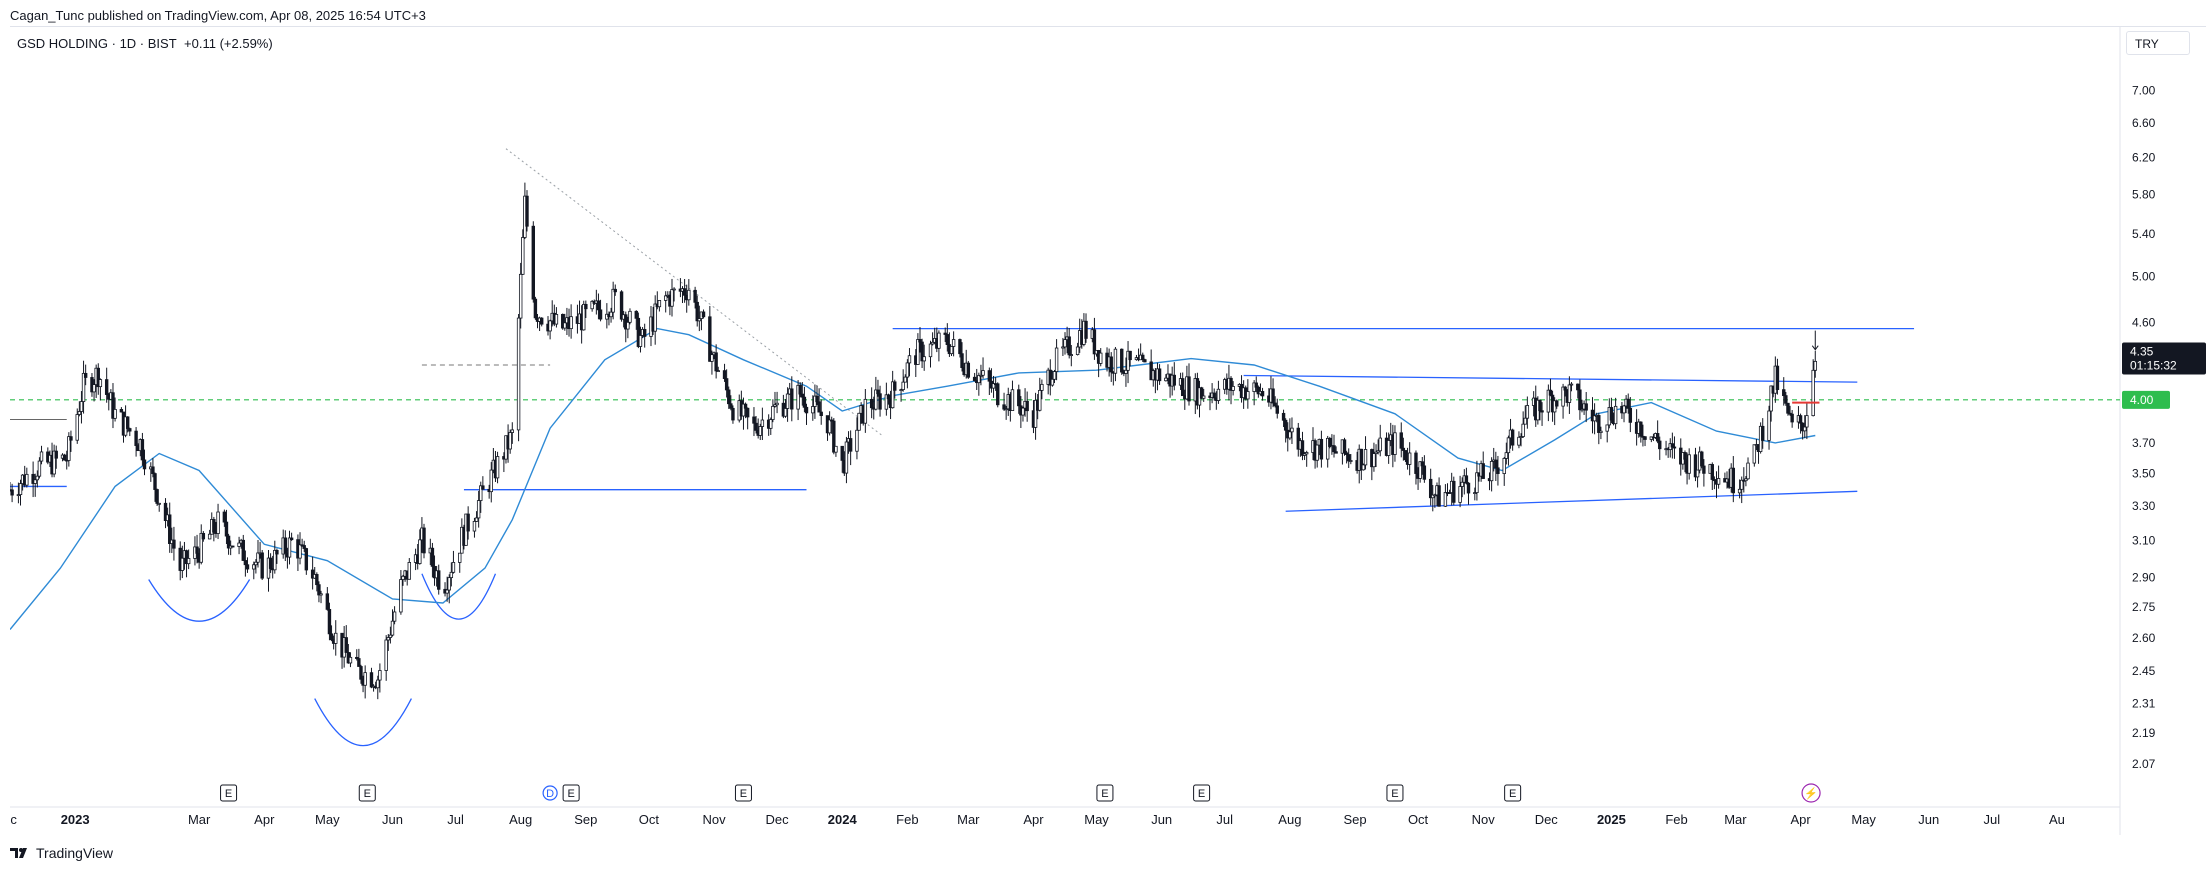  What do you see at coordinates (1676, 819) in the screenshot?
I see `x-tick-label: Feb` at bounding box center [1676, 819].